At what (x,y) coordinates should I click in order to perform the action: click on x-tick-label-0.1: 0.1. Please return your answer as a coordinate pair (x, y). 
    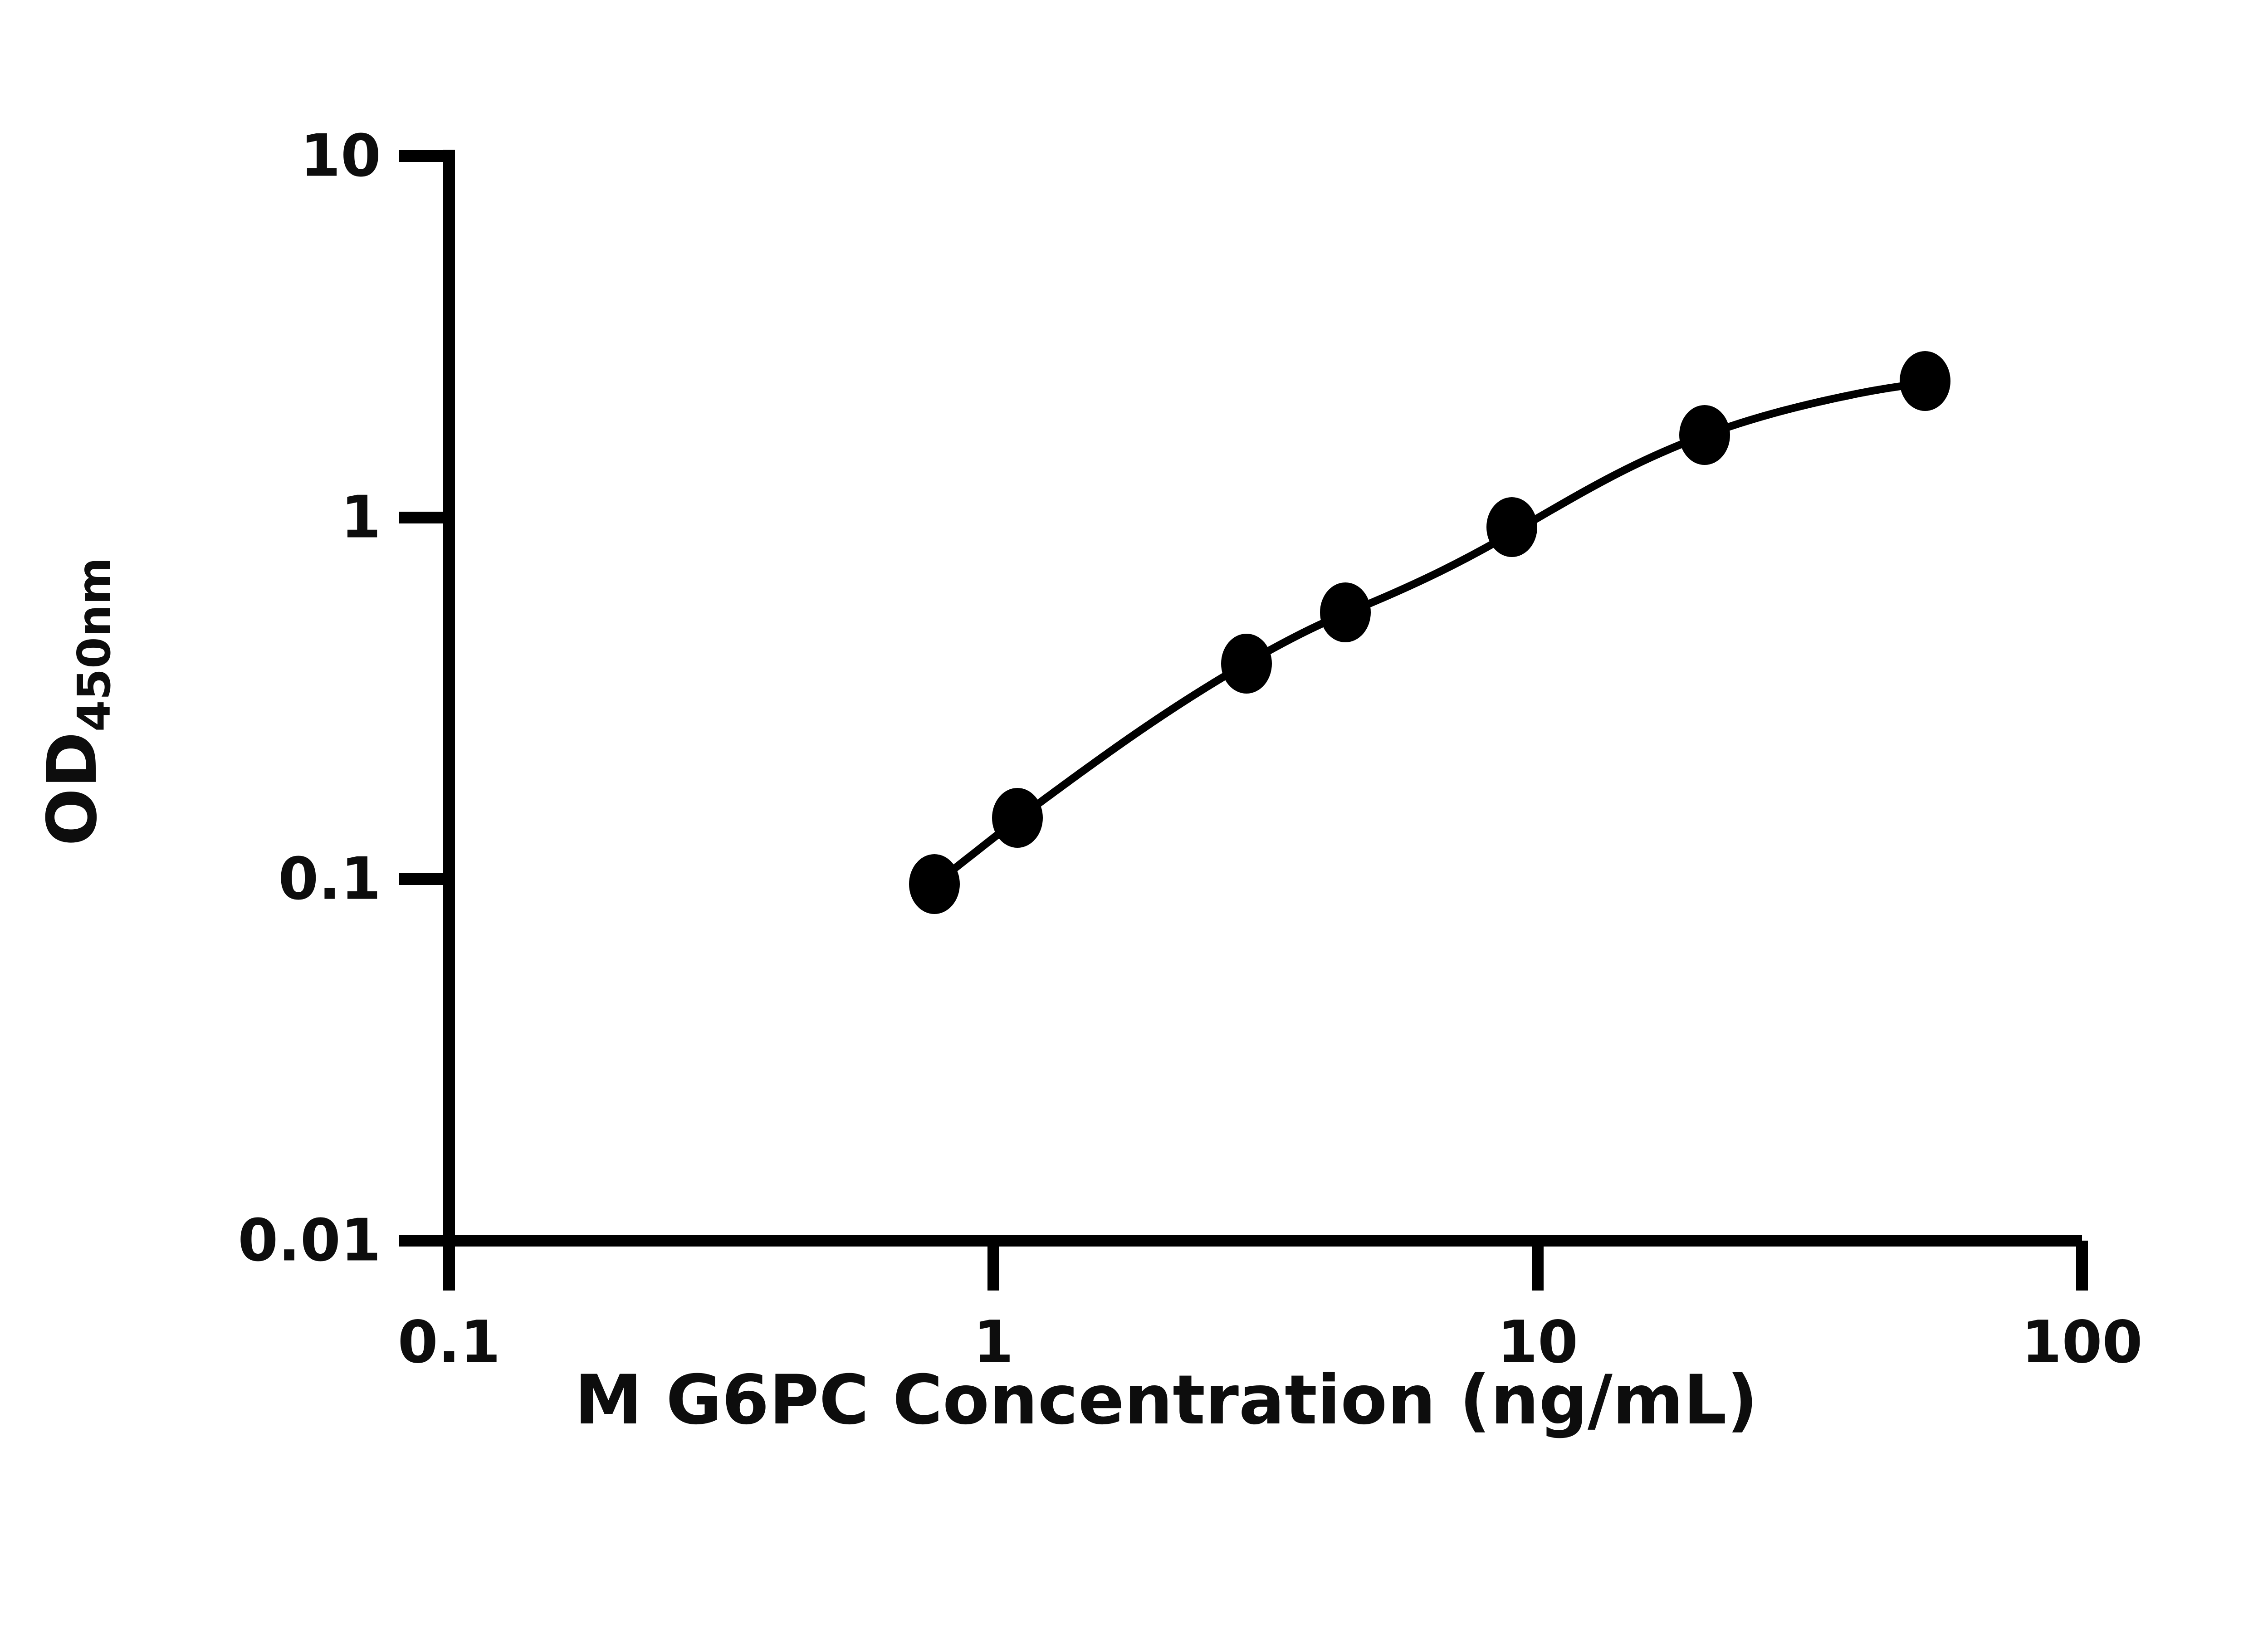
    Looking at the image, I should click on (449, 1342).